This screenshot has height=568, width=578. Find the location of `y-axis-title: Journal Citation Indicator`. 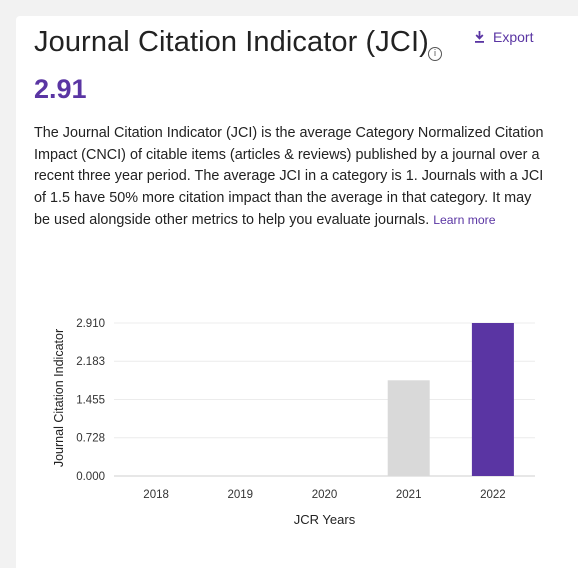

y-axis-title: Journal Citation Indicator is located at coordinates (59, 398).